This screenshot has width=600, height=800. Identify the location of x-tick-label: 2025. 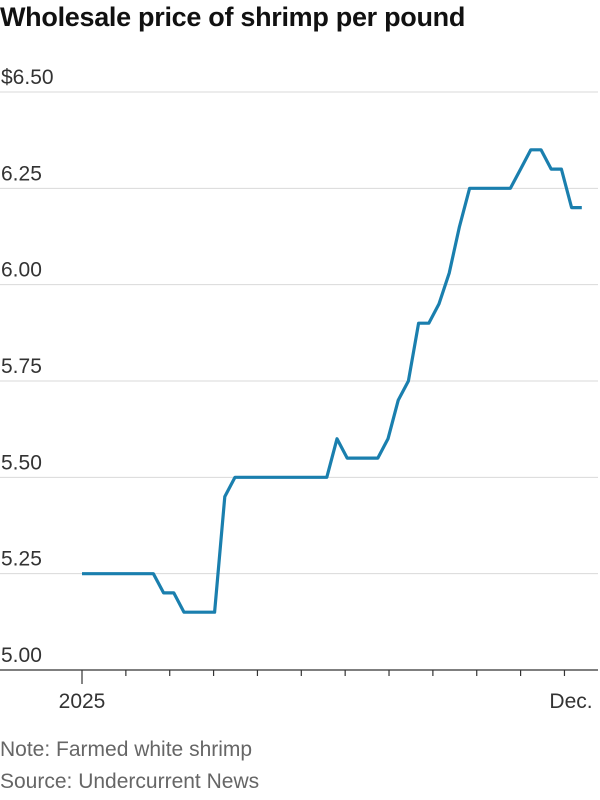
(82, 701).